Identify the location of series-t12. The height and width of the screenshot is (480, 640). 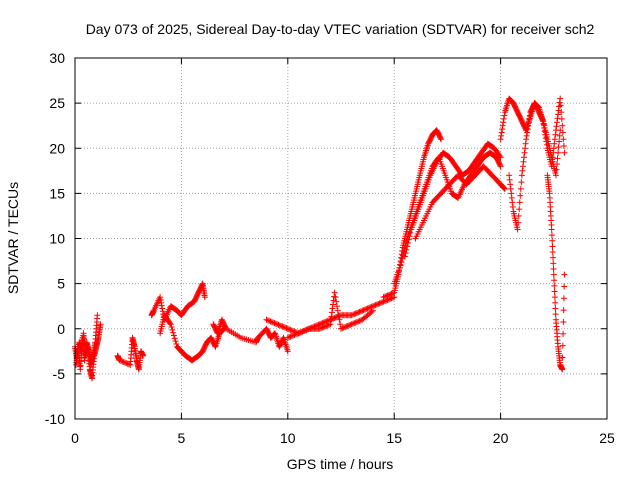
(460, 202).